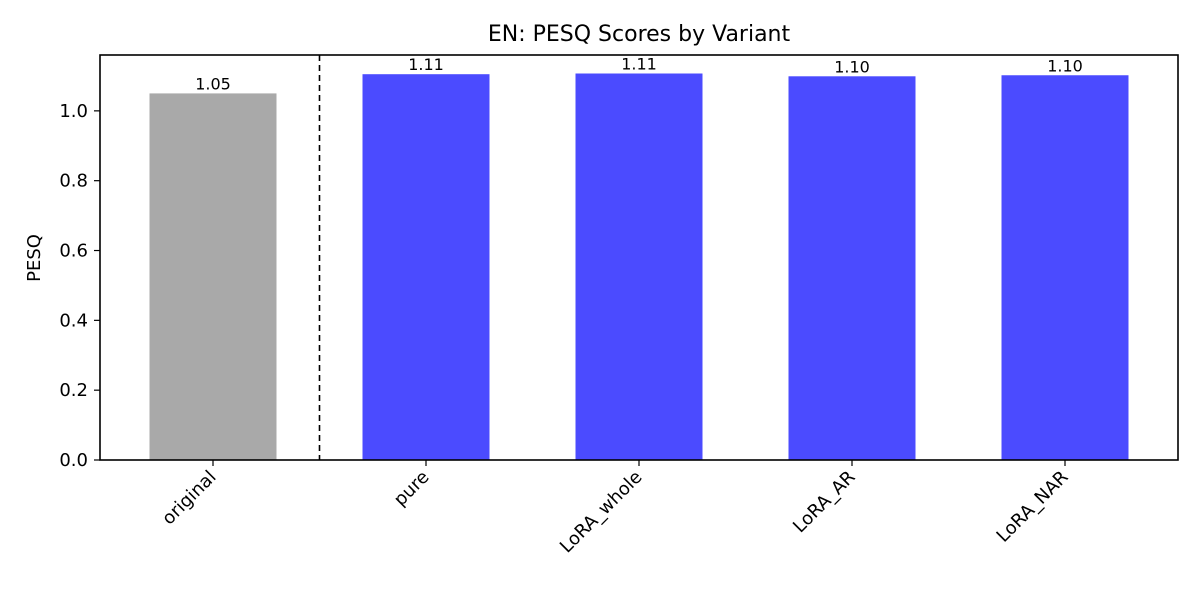  I want to click on y-ticks-group: 0.0 0.2 0.4 0.6 0.8 1.0, so click(79, 286).